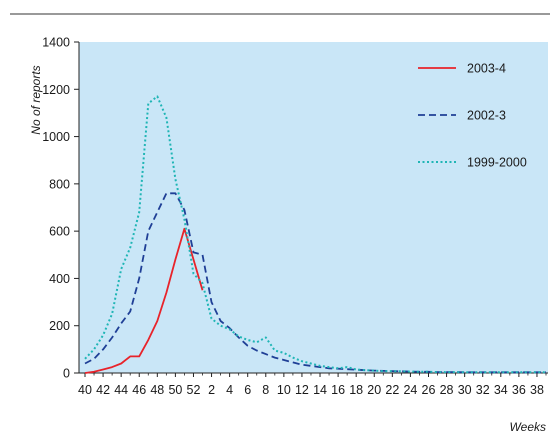  What do you see at coordinates (85, 390) in the screenshot?
I see `x-tick-label: 40` at bounding box center [85, 390].